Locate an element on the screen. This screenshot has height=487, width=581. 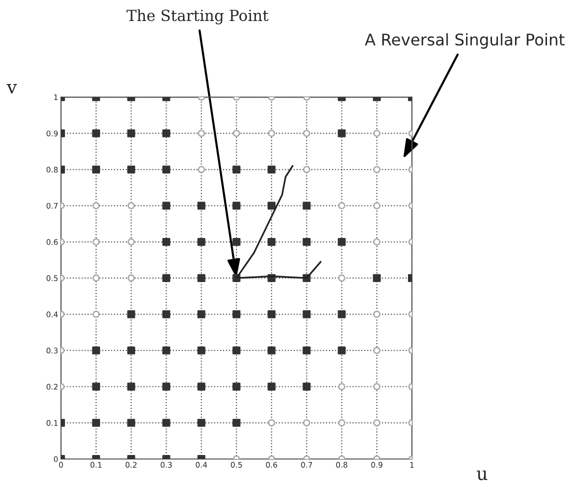
text: A Reversal Singular Point is located at coordinates (464, 41).